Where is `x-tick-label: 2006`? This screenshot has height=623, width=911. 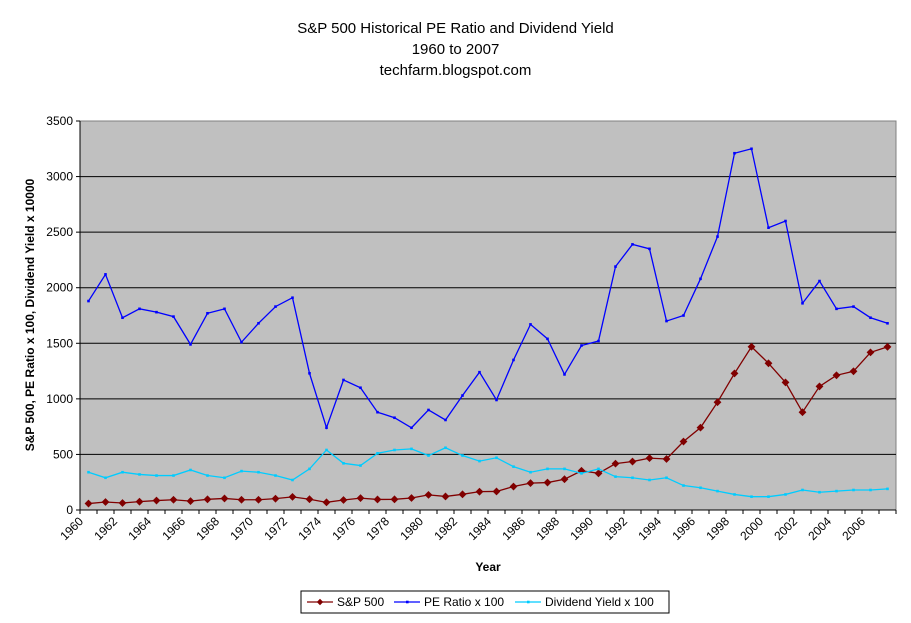
x-tick-label: 2006 is located at coordinates (853, 528).